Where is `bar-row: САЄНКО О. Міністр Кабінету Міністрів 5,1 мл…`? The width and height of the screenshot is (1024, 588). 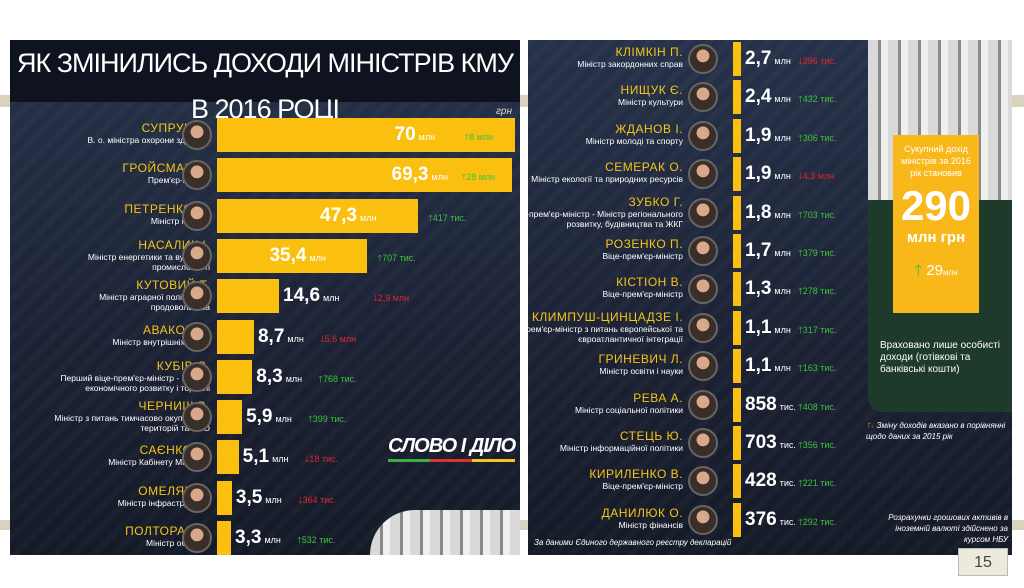 bar-row: САЄНКО О. Міністр Кабінету Міністрів 5,1 мл… is located at coordinates (265, 457).